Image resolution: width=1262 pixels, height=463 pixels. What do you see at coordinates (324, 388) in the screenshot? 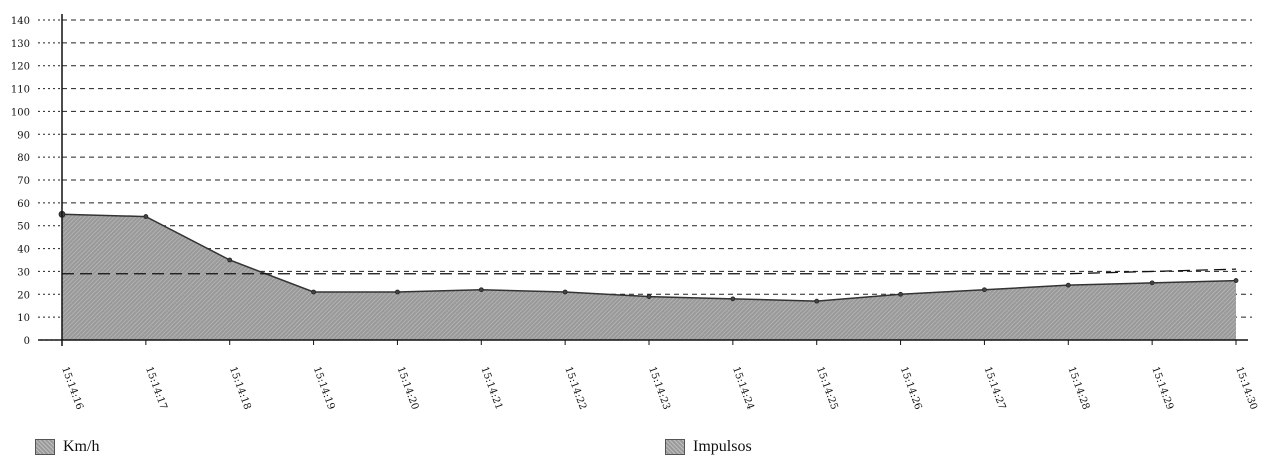
I see `x-tick-label-3: 15:14:19` at bounding box center [324, 388].